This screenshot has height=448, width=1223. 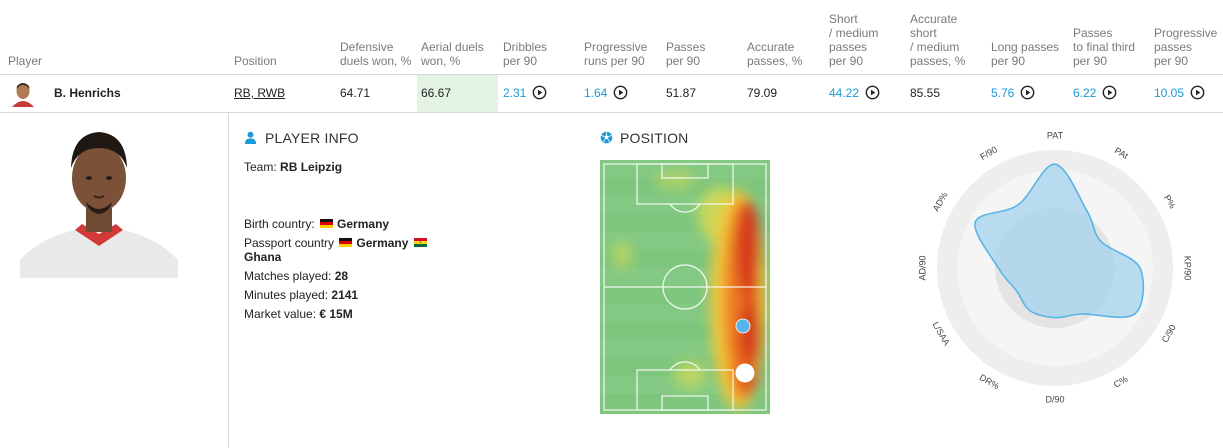 I want to click on radar-label: PAT, so click(x=1055, y=135).